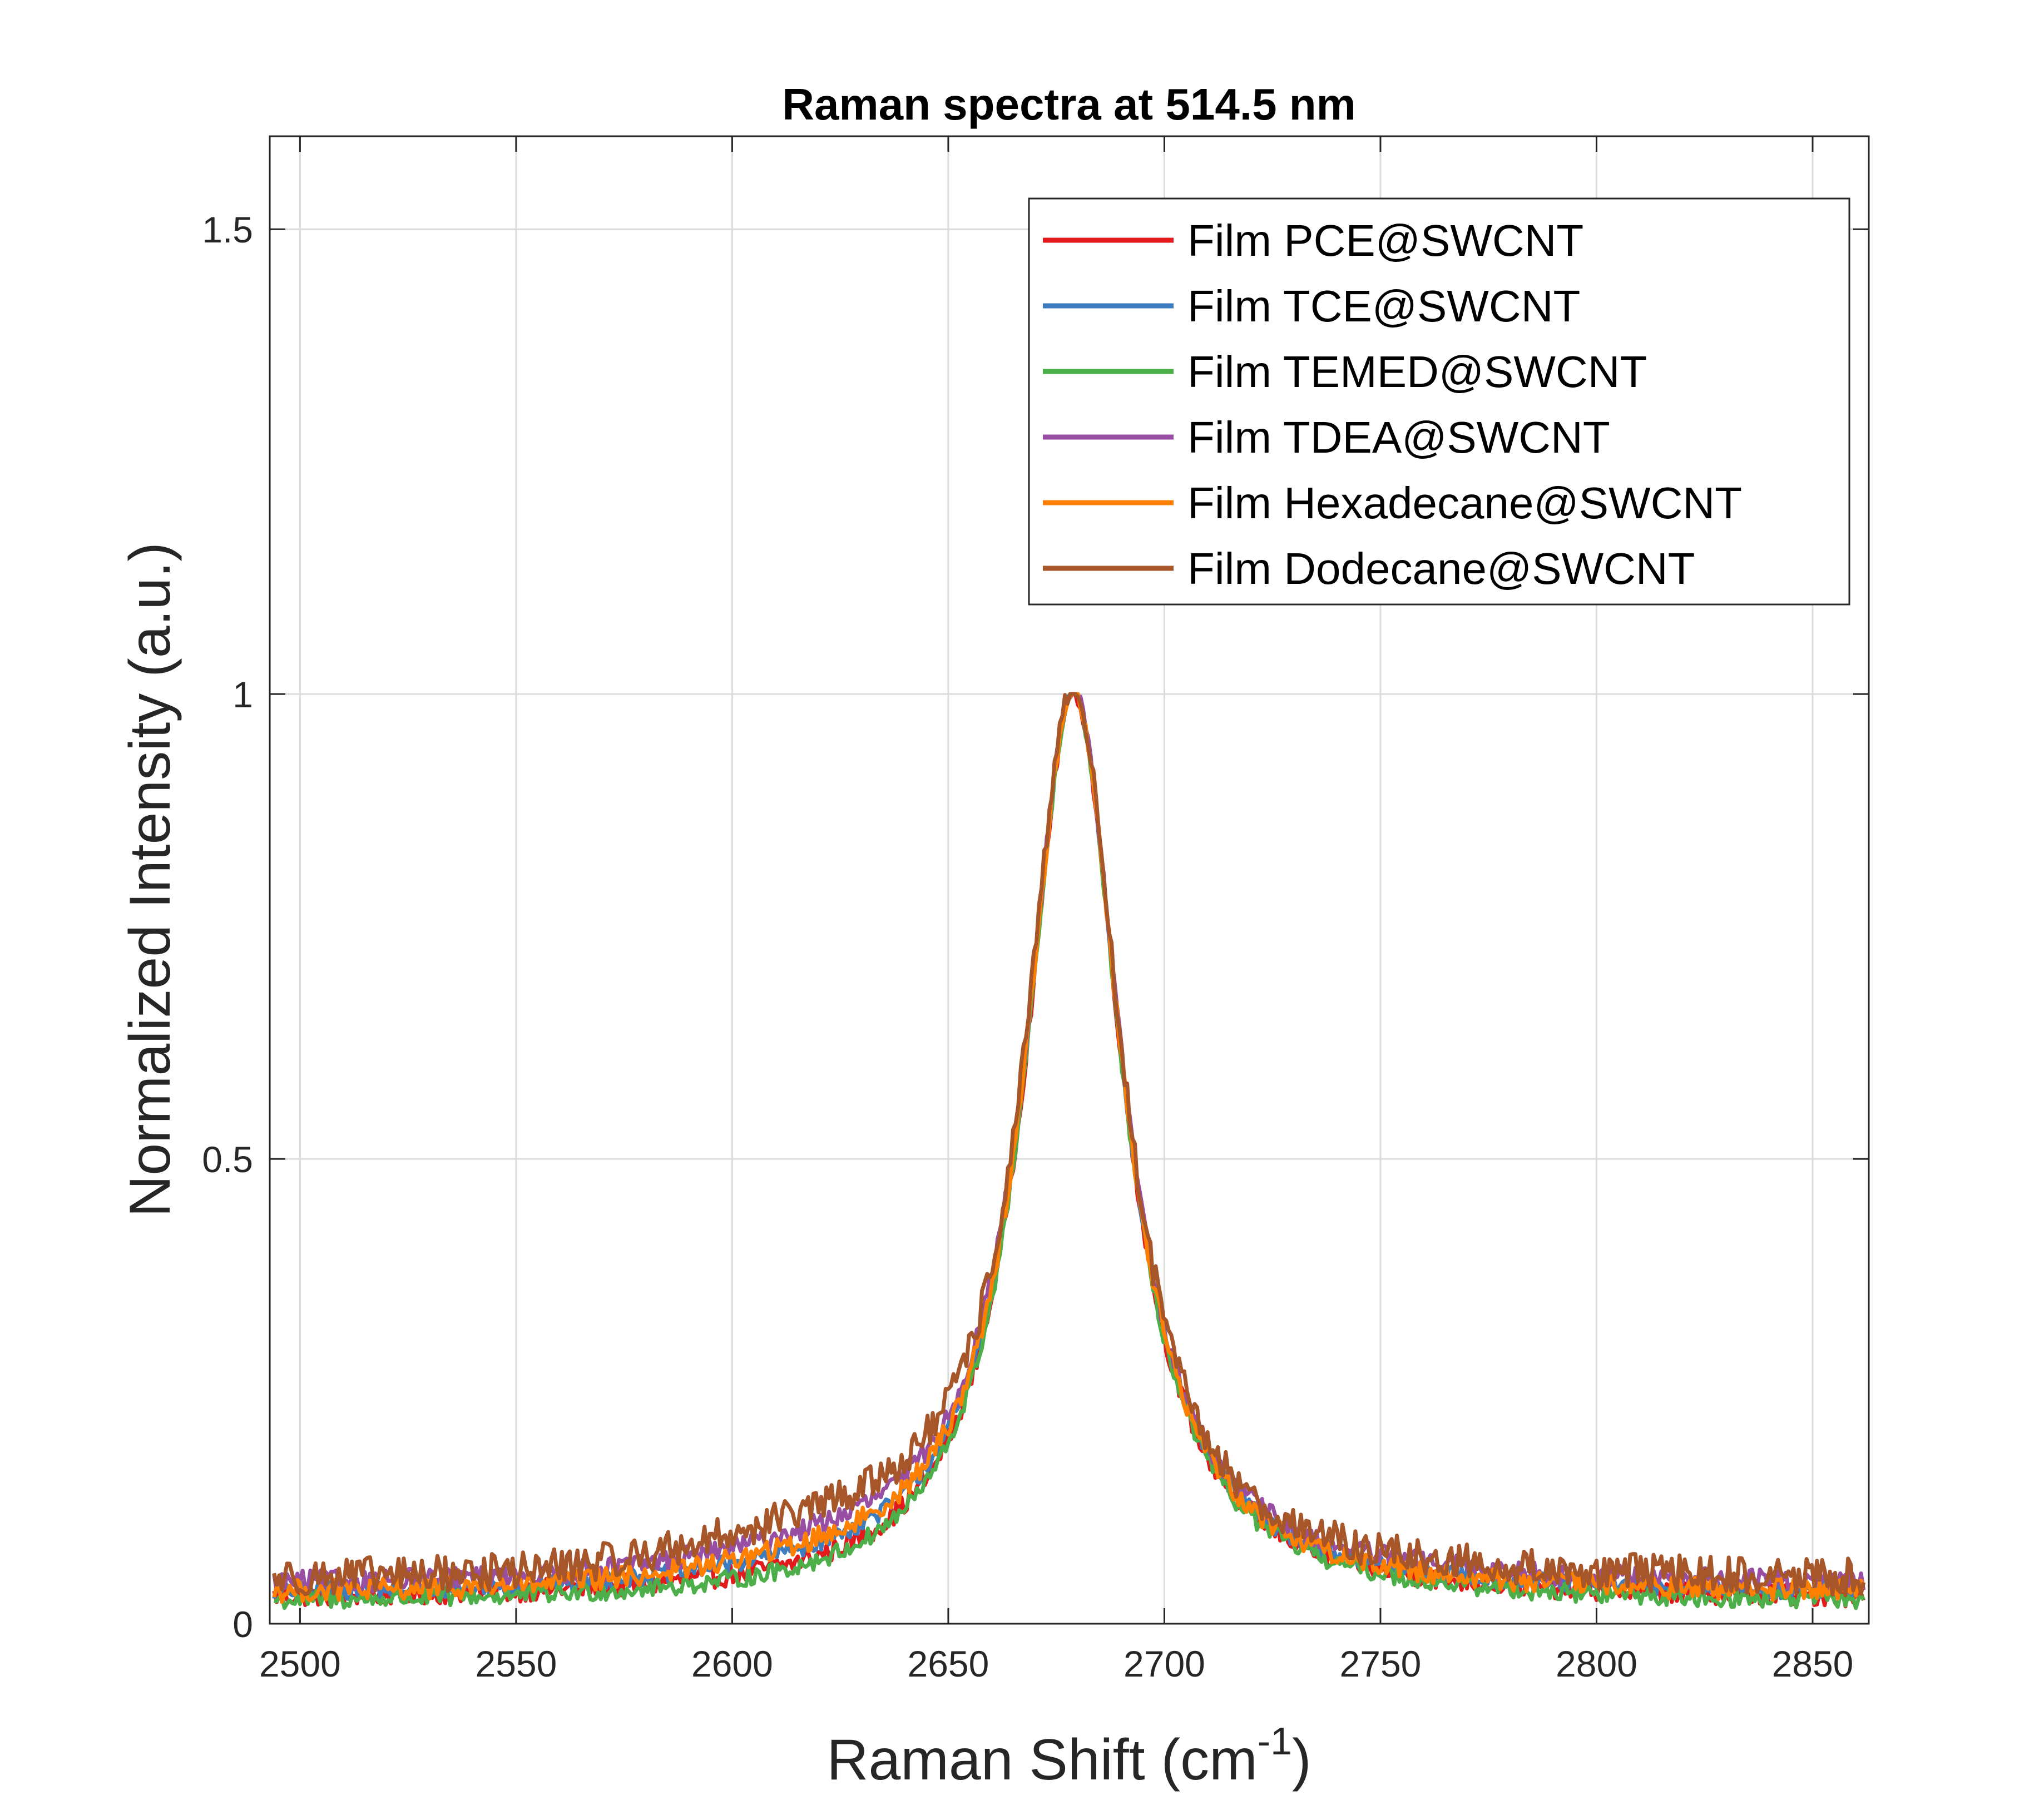 The image size is (2044, 1810). What do you see at coordinates (1302, 1760) in the screenshot?
I see `x-axis-label-suffix: )` at bounding box center [1302, 1760].